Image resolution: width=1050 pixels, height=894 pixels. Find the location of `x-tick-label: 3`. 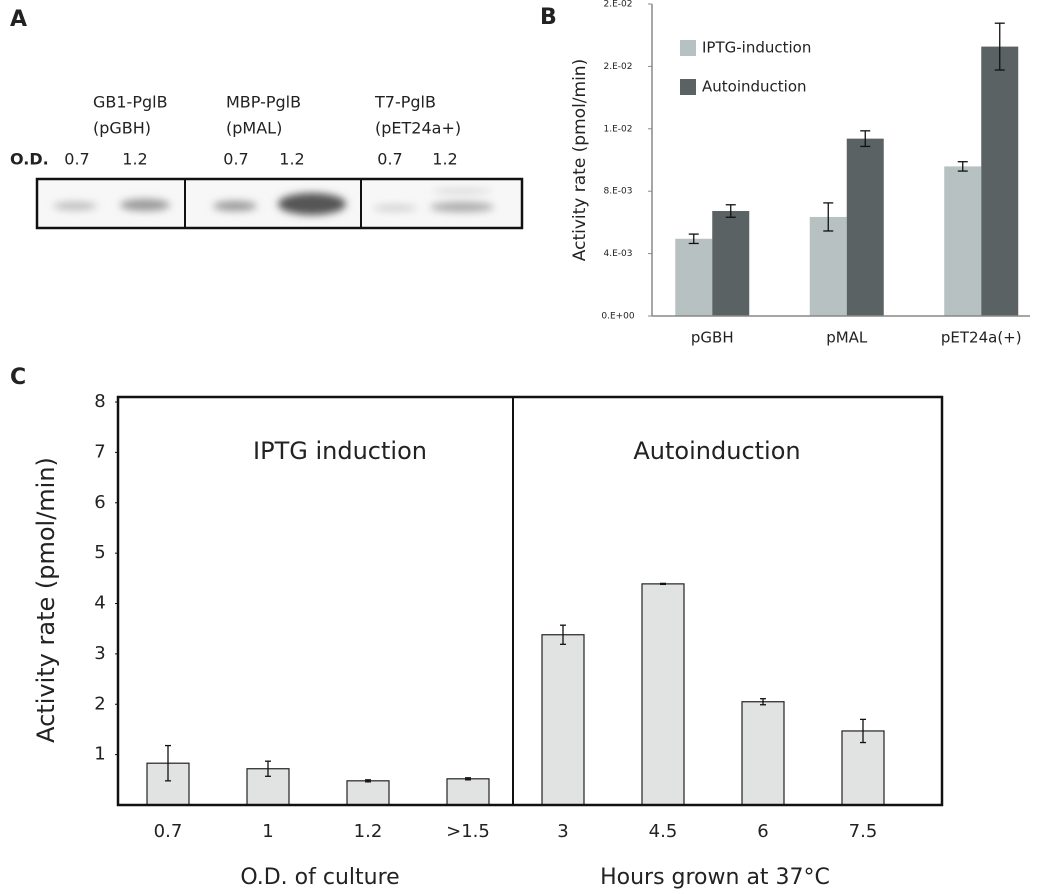

x-tick-label: 3 is located at coordinates (562, 831).